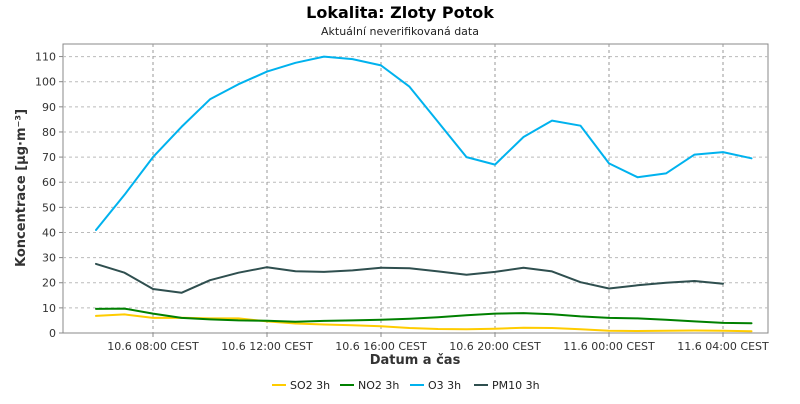 The image size is (800, 404). I want to click on y-tick-label: 0, so click(52, 333).